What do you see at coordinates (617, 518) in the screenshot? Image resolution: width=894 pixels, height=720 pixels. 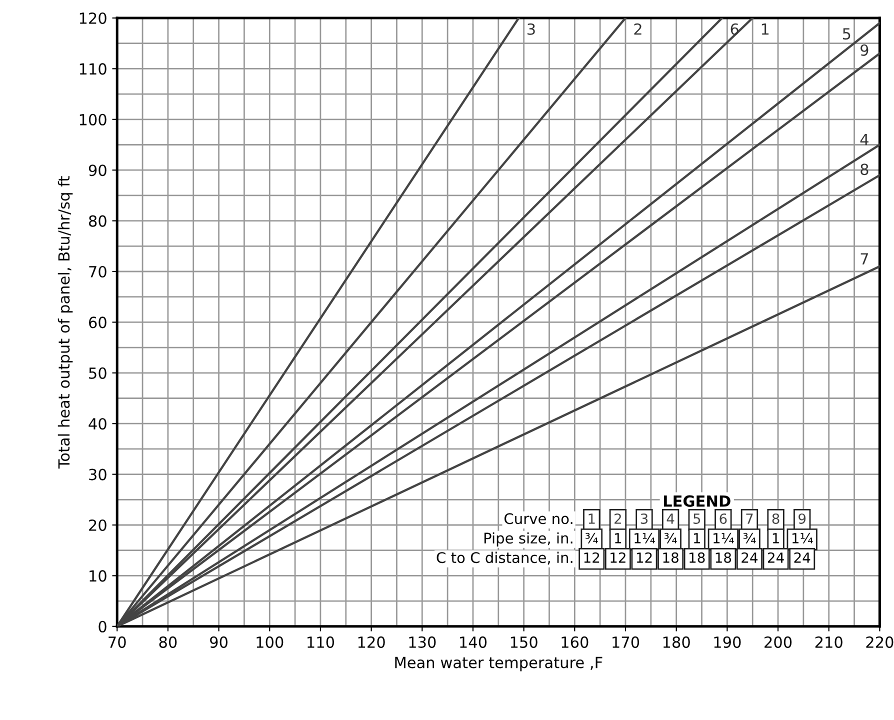 I see `text: 2` at bounding box center [617, 518].